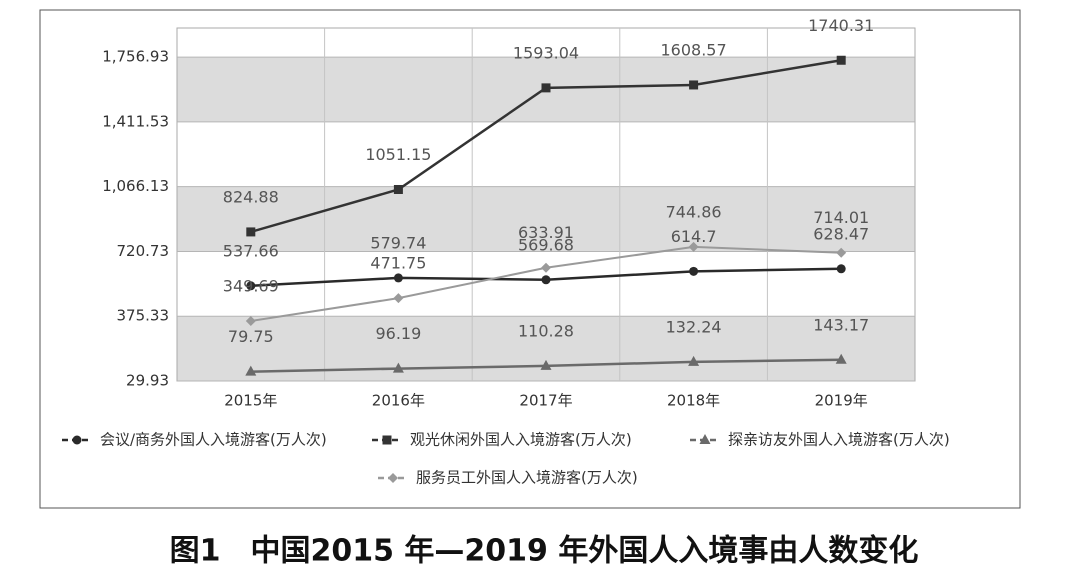 The width and height of the screenshot is (1088, 575). I want to click on y-tick-label: 1,411.53, so click(135, 121).